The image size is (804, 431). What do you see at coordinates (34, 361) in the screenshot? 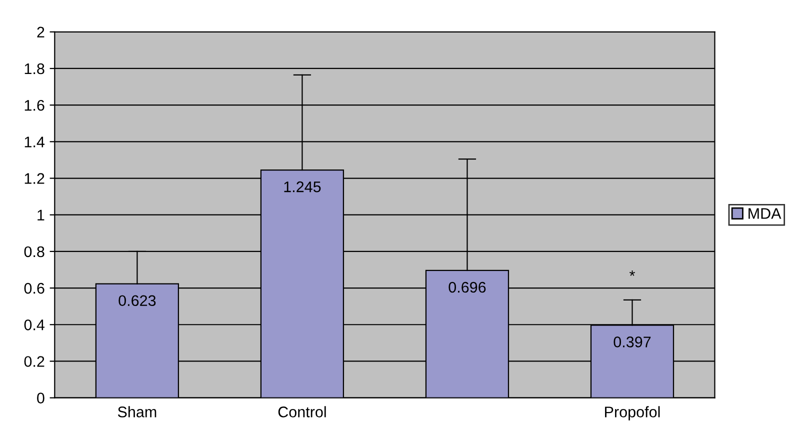
I see `y-tick-label: 0.2` at bounding box center [34, 361].